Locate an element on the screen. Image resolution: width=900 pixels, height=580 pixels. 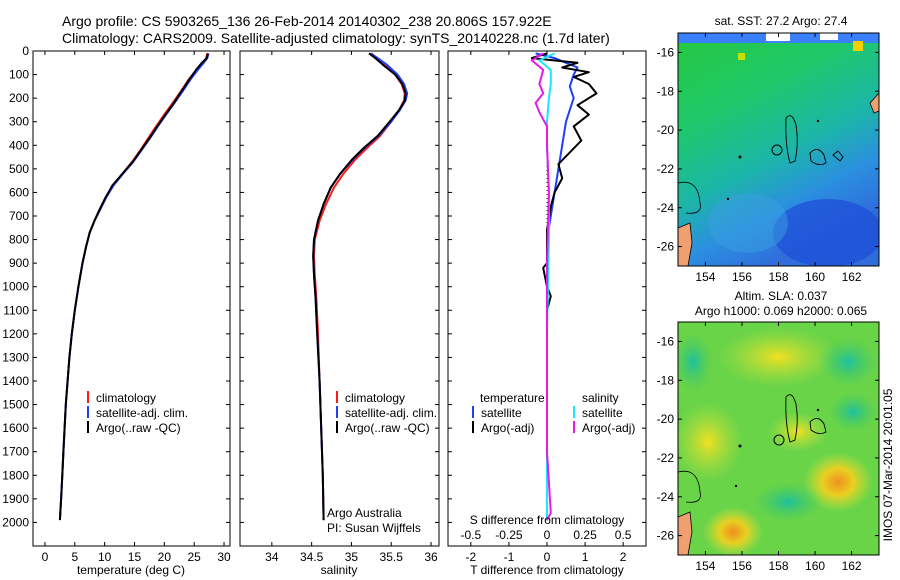
x-tick-label: 1 is located at coordinates (585, 557).